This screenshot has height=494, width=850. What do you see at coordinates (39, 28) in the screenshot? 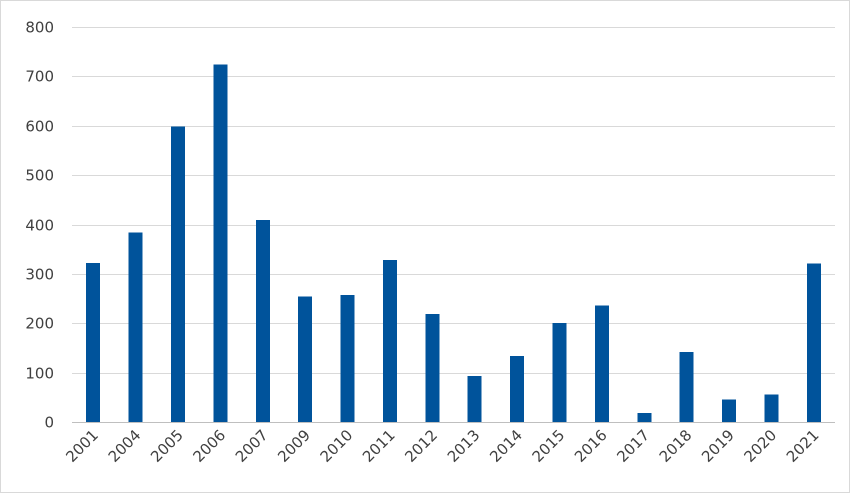
I see `y-tick-label: 800` at bounding box center [39, 28].